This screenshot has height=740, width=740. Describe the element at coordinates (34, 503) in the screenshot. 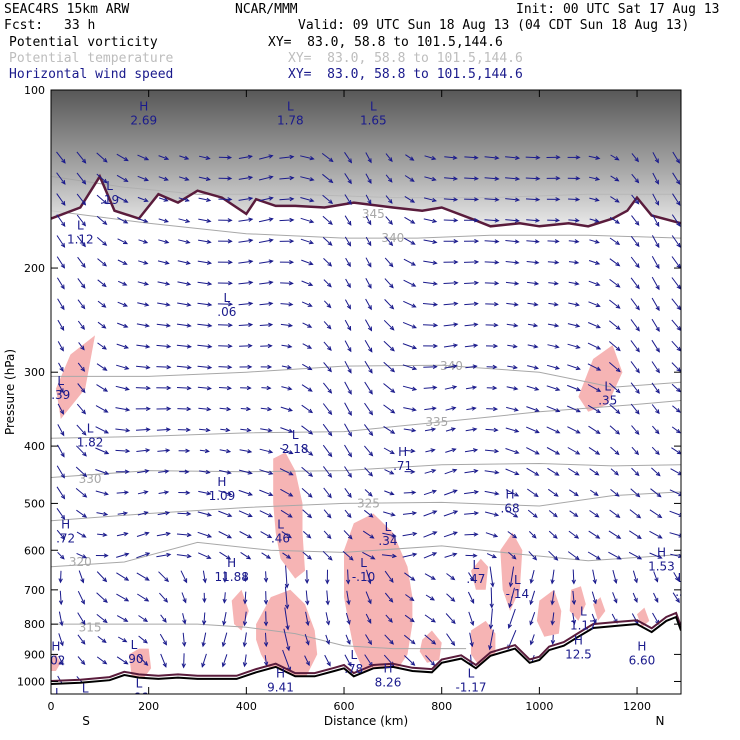

I see `y-tick-label-4: 500` at that location.